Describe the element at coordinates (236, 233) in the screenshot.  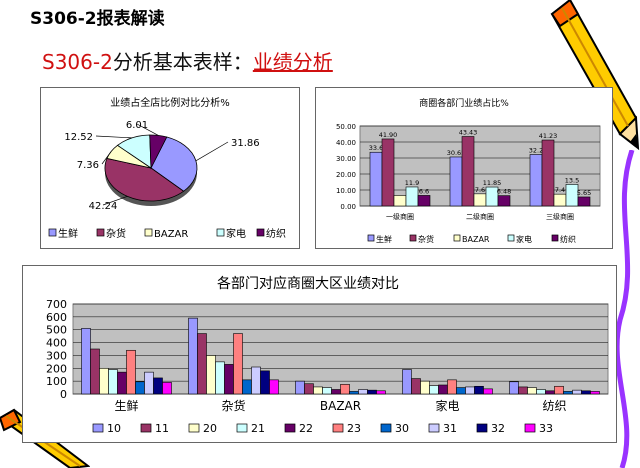
I see `pie-legend-label-3: 家电` at that location.